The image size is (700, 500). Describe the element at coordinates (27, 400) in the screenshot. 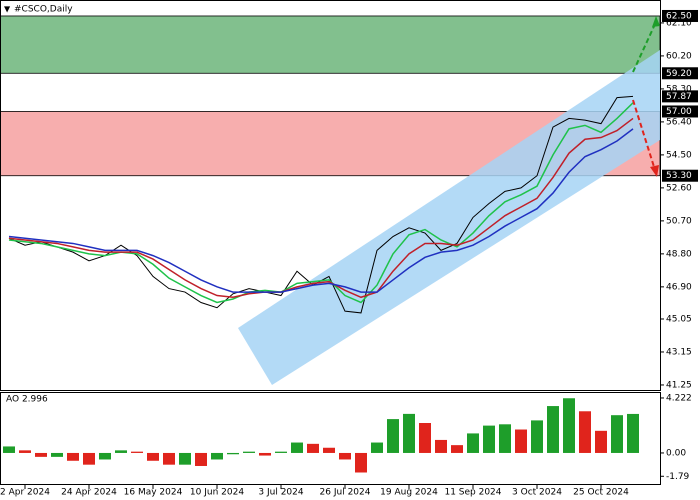

I see `ao-title: AO 2.996` at that location.